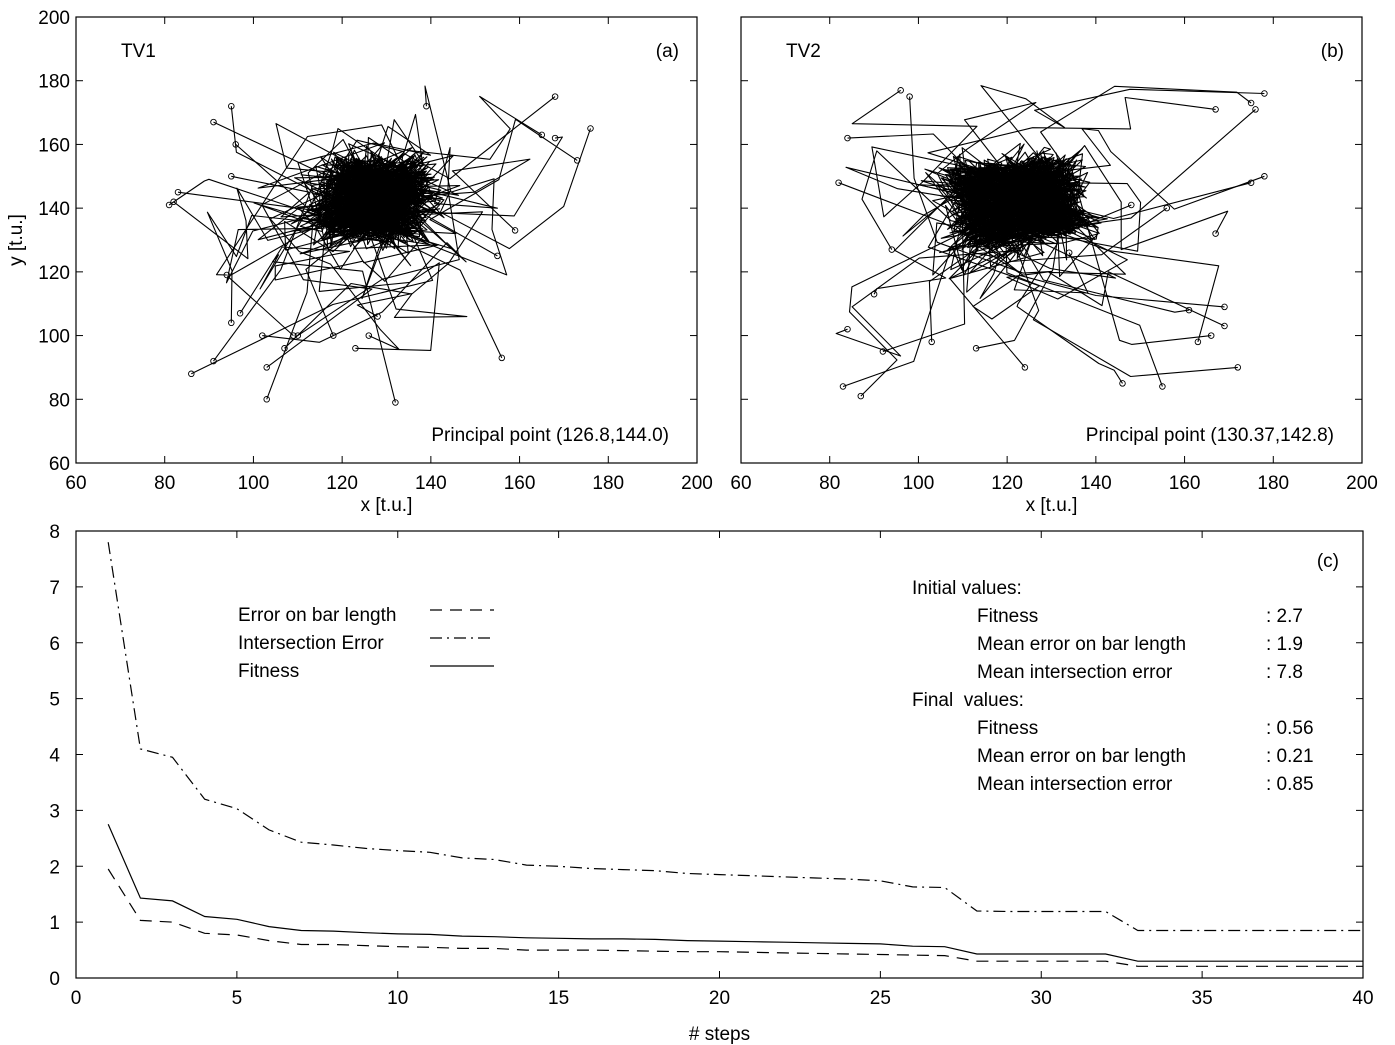 This screenshot has width=1395, height=1045. What do you see at coordinates (54, 209) in the screenshot?
I see `y-tick-label-a-4: 140` at bounding box center [54, 209].